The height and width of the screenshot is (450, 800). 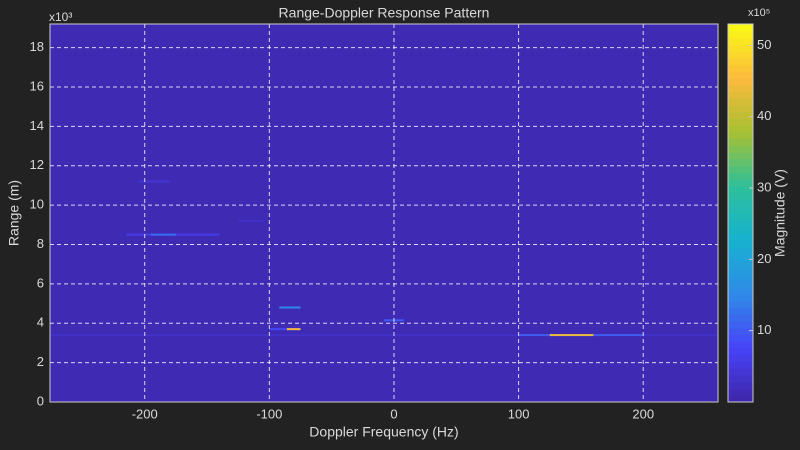 What do you see at coordinates (60, 17) in the screenshot?
I see `y-exponent: x10³` at bounding box center [60, 17].